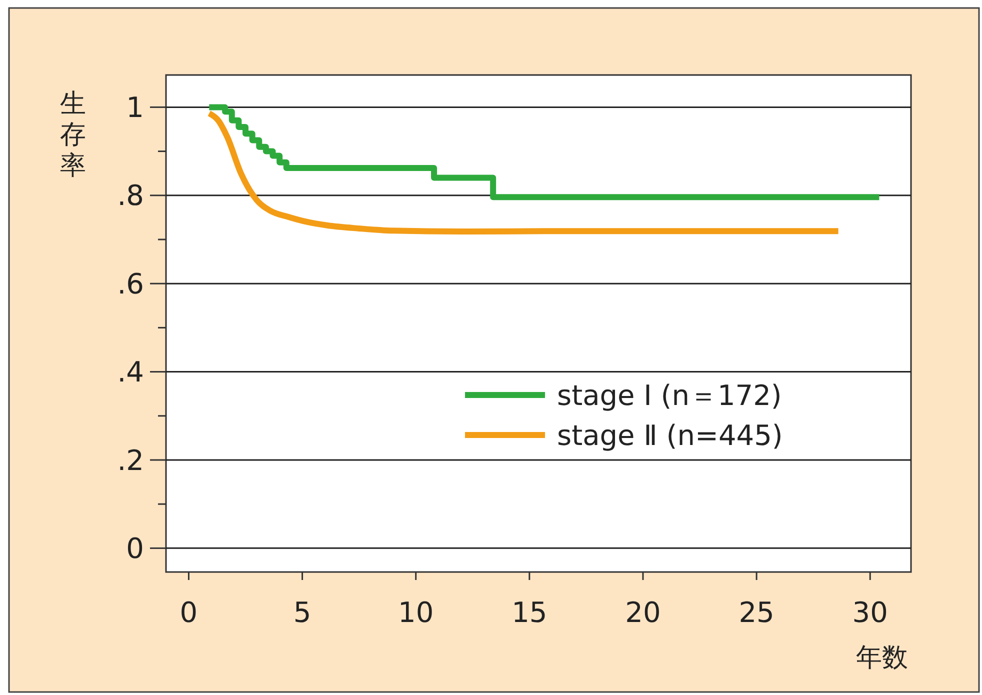 The width and height of the screenshot is (982, 695). I want to click on x-tick-label: 15, so click(530, 612).